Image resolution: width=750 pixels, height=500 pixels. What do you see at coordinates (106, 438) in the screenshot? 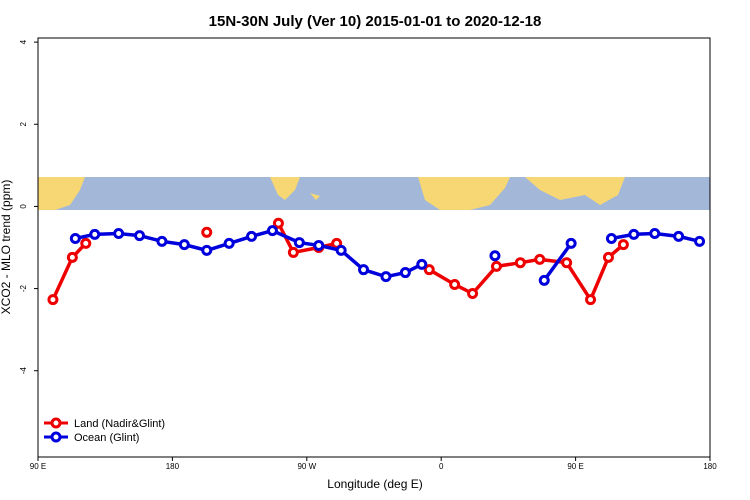
I see `legend-label: Ocean (Glint)` at bounding box center [106, 438].